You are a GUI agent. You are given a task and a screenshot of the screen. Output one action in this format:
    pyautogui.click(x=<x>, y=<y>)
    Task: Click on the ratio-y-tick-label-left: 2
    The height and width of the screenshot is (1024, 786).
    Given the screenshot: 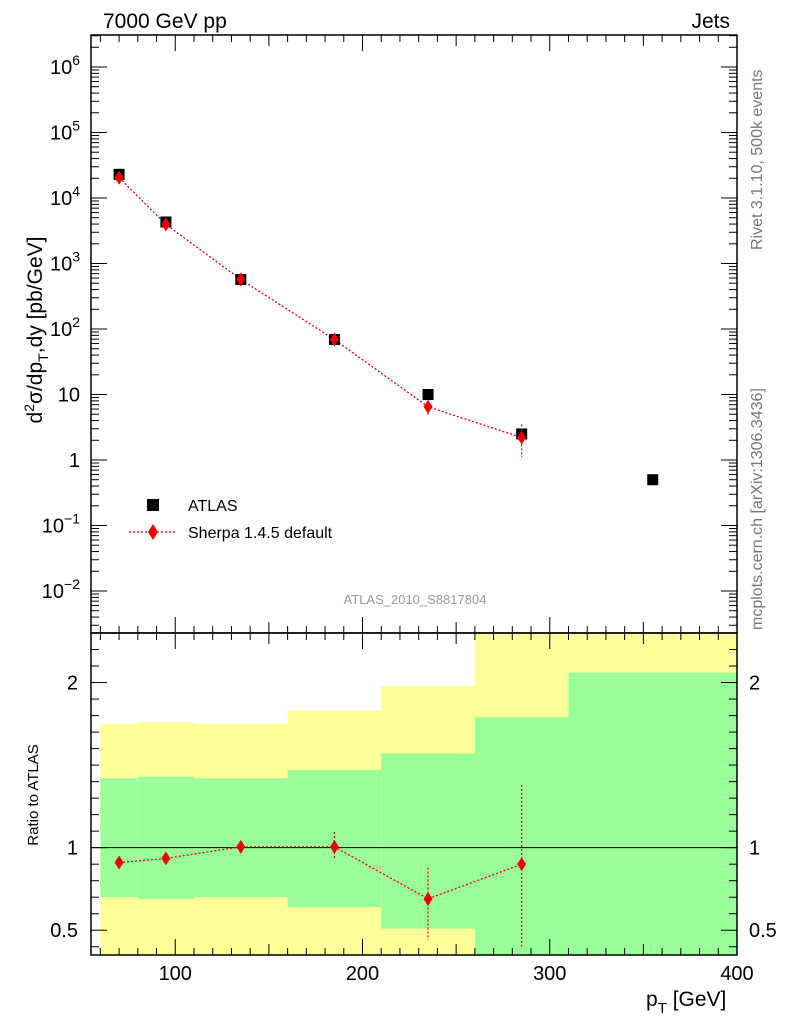 What is the action you would take?
    pyautogui.click(x=72, y=684)
    